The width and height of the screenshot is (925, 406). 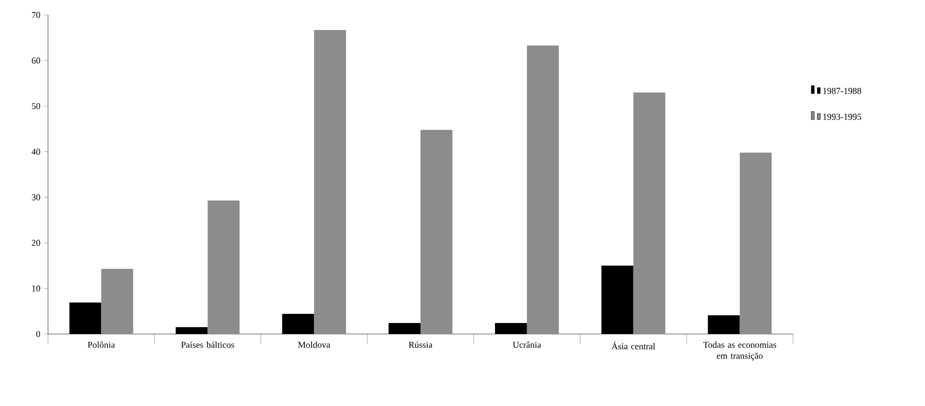 I want to click on x-tick-label: Ucrânia, so click(x=527, y=345).